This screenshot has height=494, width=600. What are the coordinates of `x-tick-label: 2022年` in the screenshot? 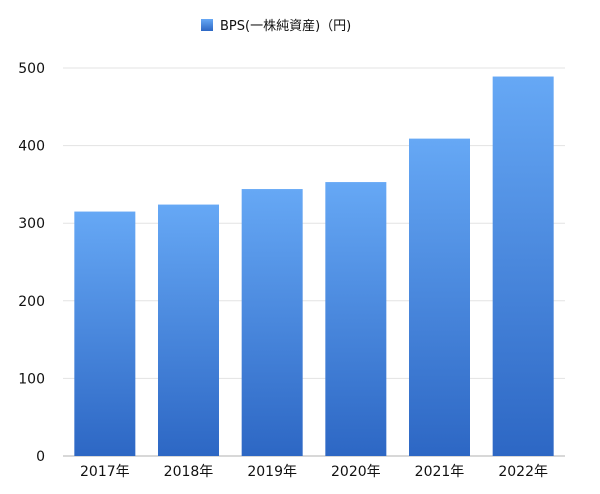 It's located at (523, 472).